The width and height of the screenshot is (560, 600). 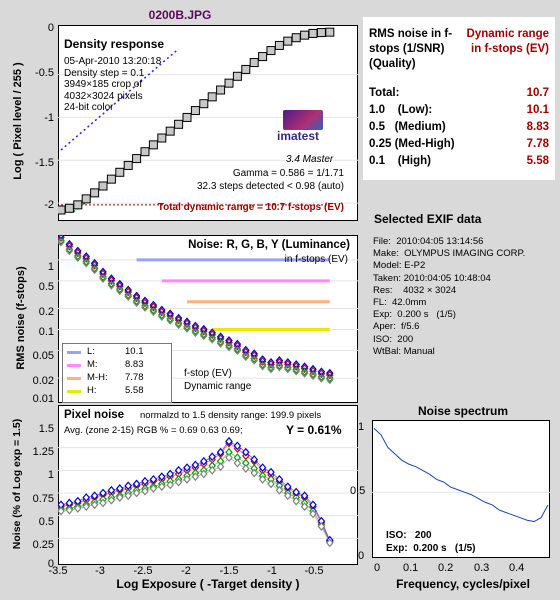 What do you see at coordinates (103, 84) in the screenshot?
I see `density-info-line: 3949×185 crop of` at bounding box center [103, 84].